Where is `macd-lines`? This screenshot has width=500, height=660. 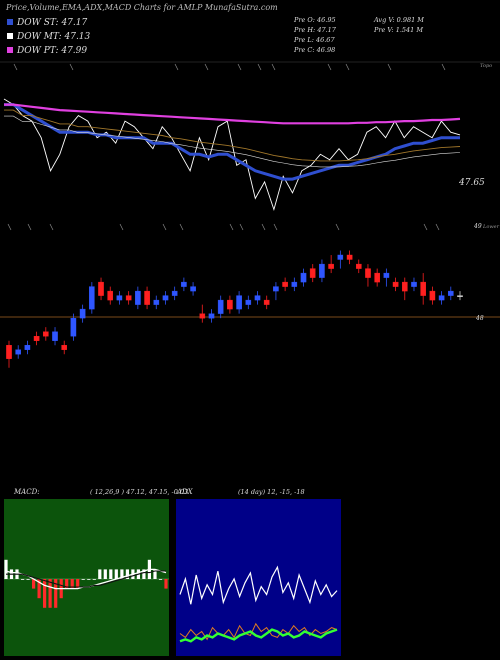
macd-lines is located at coordinates (86, 579).